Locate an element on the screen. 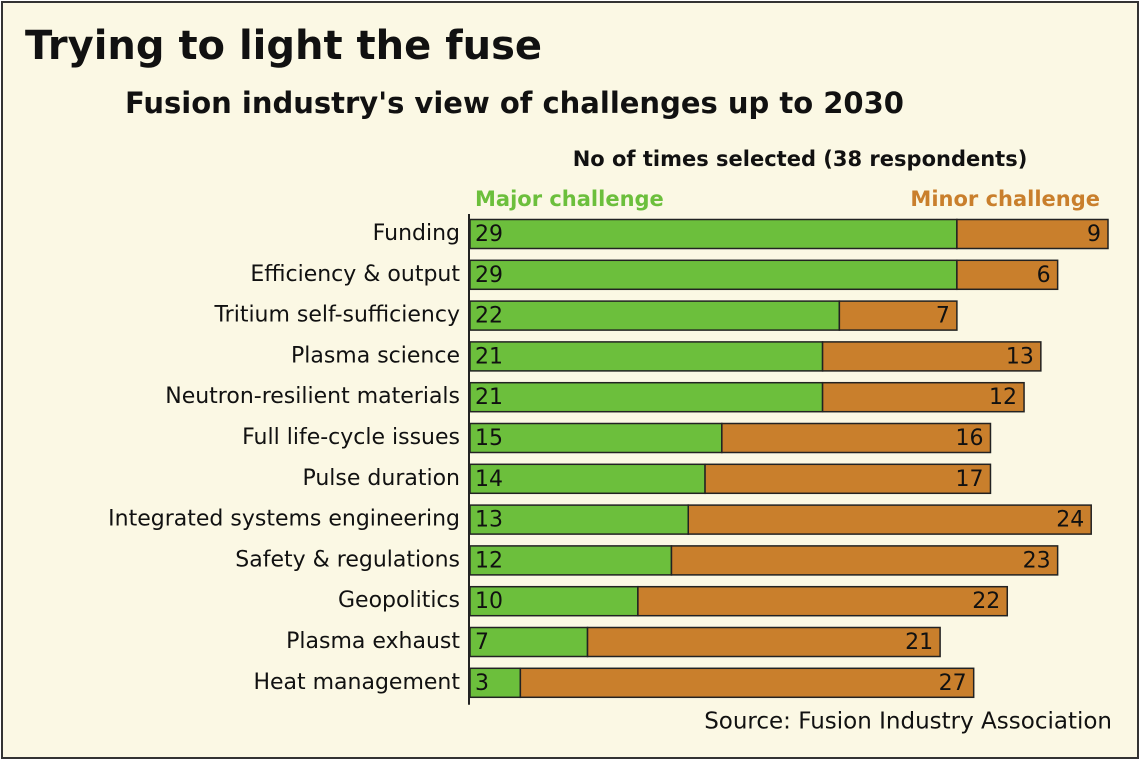 The height and width of the screenshot is (760, 1140). category-label: Tritium self-sufficiency is located at coordinates (336, 315).